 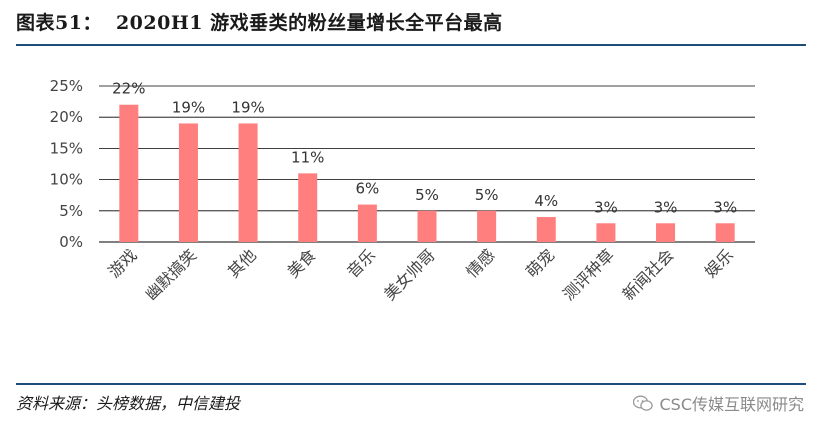 I want to click on category-label: 游戏, so click(x=123, y=263).